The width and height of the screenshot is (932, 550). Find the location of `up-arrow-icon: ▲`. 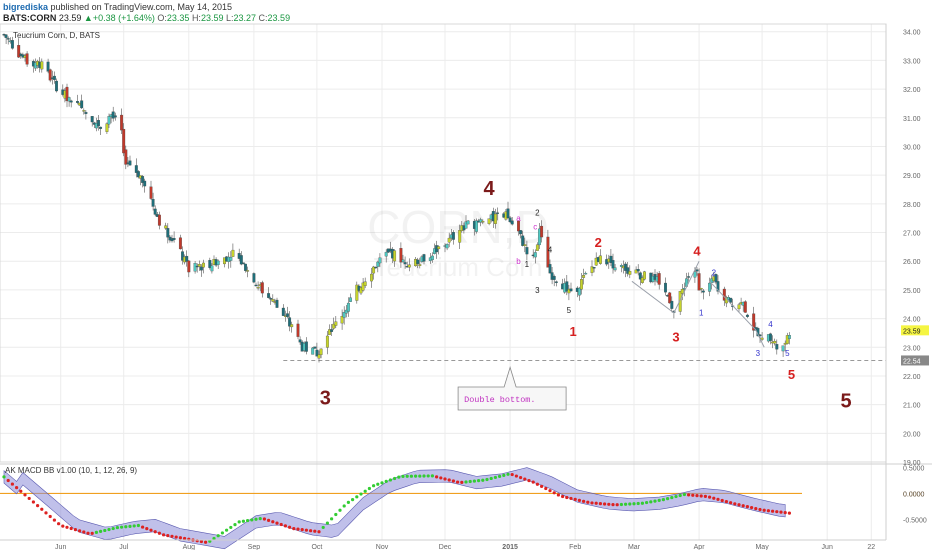

up-arrow-icon: ▲ is located at coordinates (88, 18).